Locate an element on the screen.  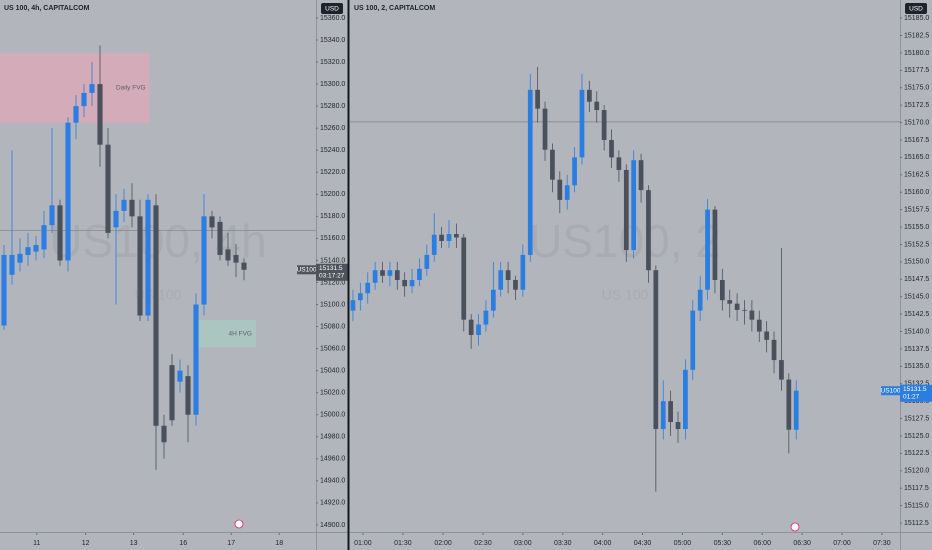
chart-title: US 100, 4h, CAPITALCOM is located at coordinates (47, 8).